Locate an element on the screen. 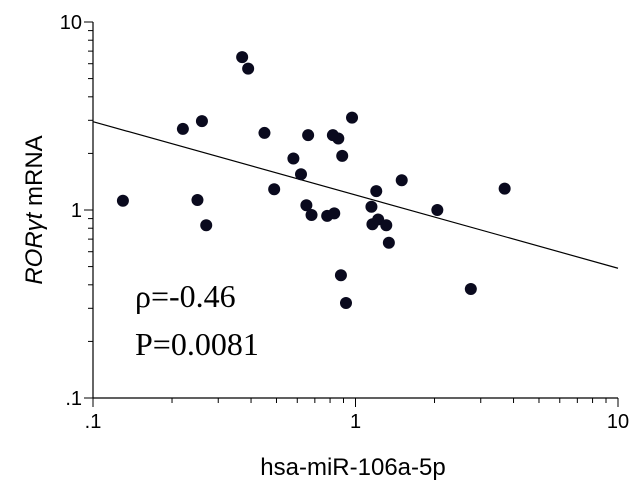  x-tick-label: 1 is located at coordinates (355, 422).